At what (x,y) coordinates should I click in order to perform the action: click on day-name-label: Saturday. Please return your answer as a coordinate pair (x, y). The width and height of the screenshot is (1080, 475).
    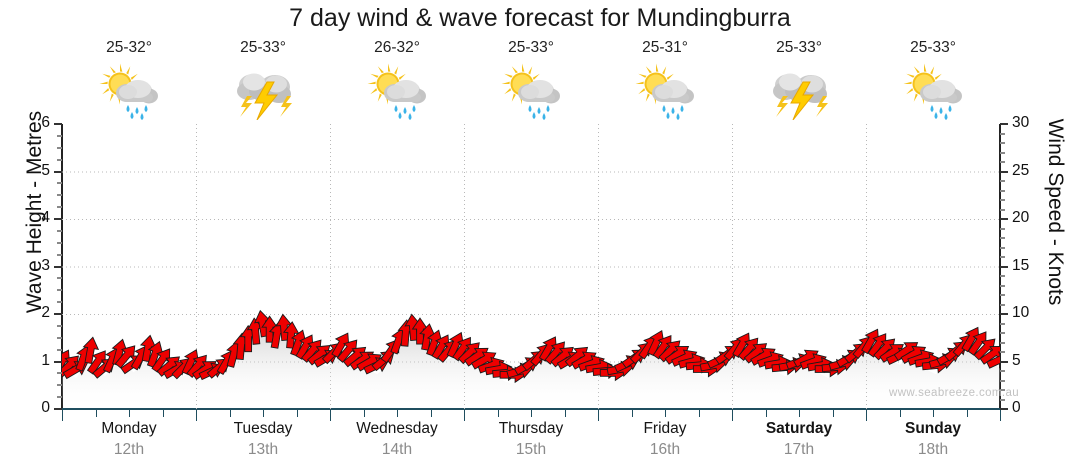
    Looking at the image, I should click on (799, 428).